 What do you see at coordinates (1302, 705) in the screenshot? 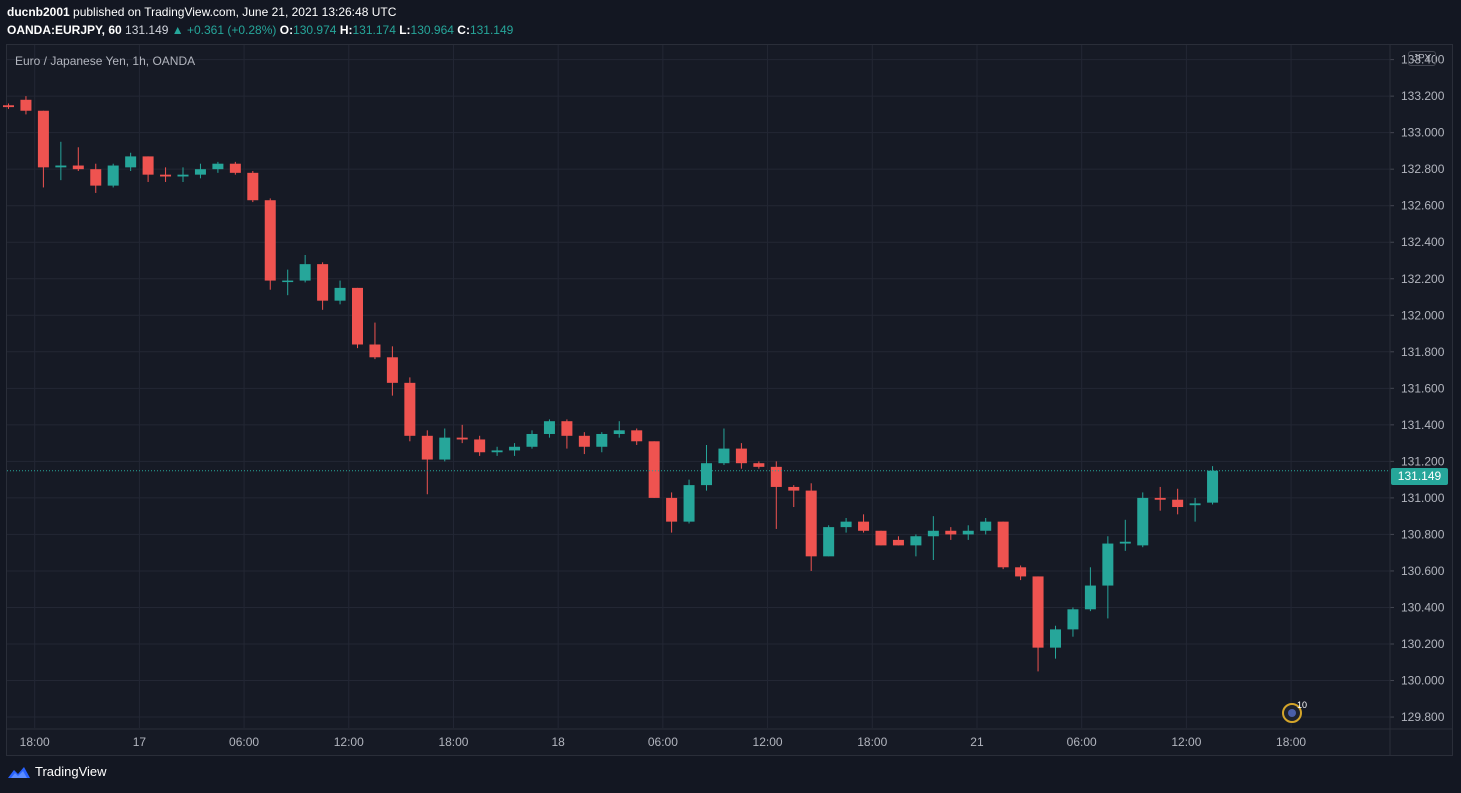
I see `event-count: 10` at bounding box center [1302, 705].